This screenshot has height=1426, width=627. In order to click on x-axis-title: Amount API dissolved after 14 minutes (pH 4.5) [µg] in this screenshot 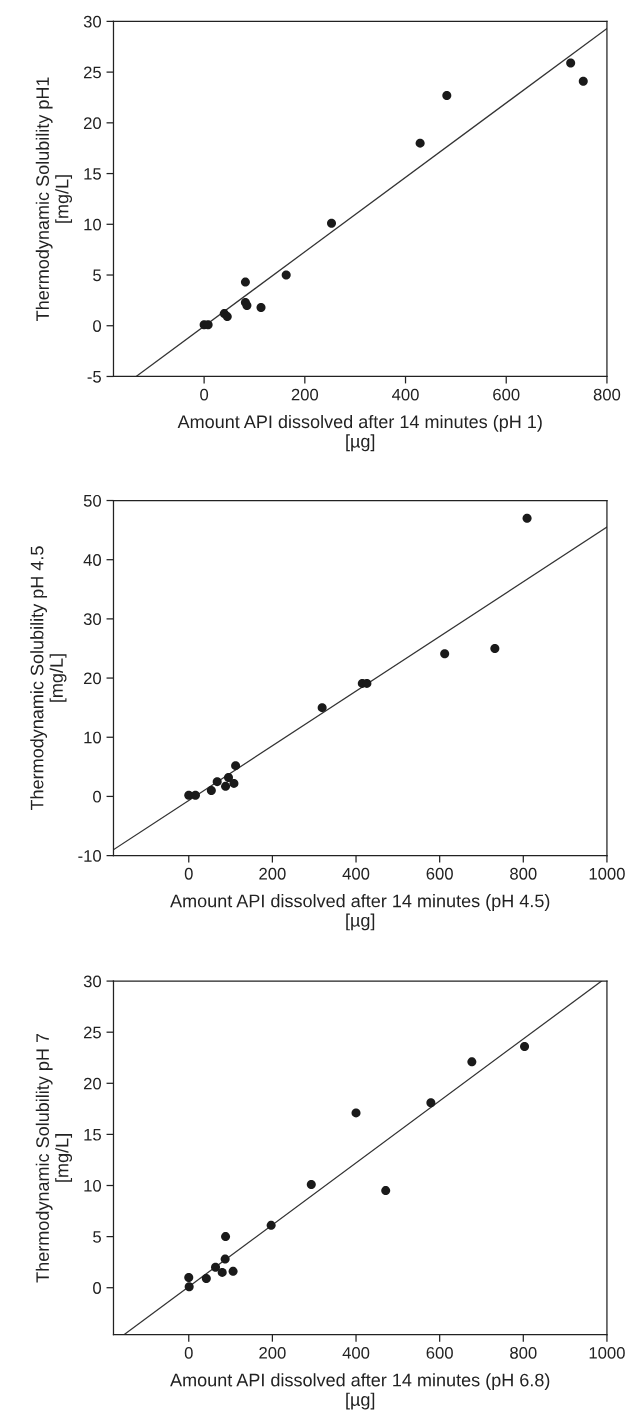, I will do `click(360, 912)`.